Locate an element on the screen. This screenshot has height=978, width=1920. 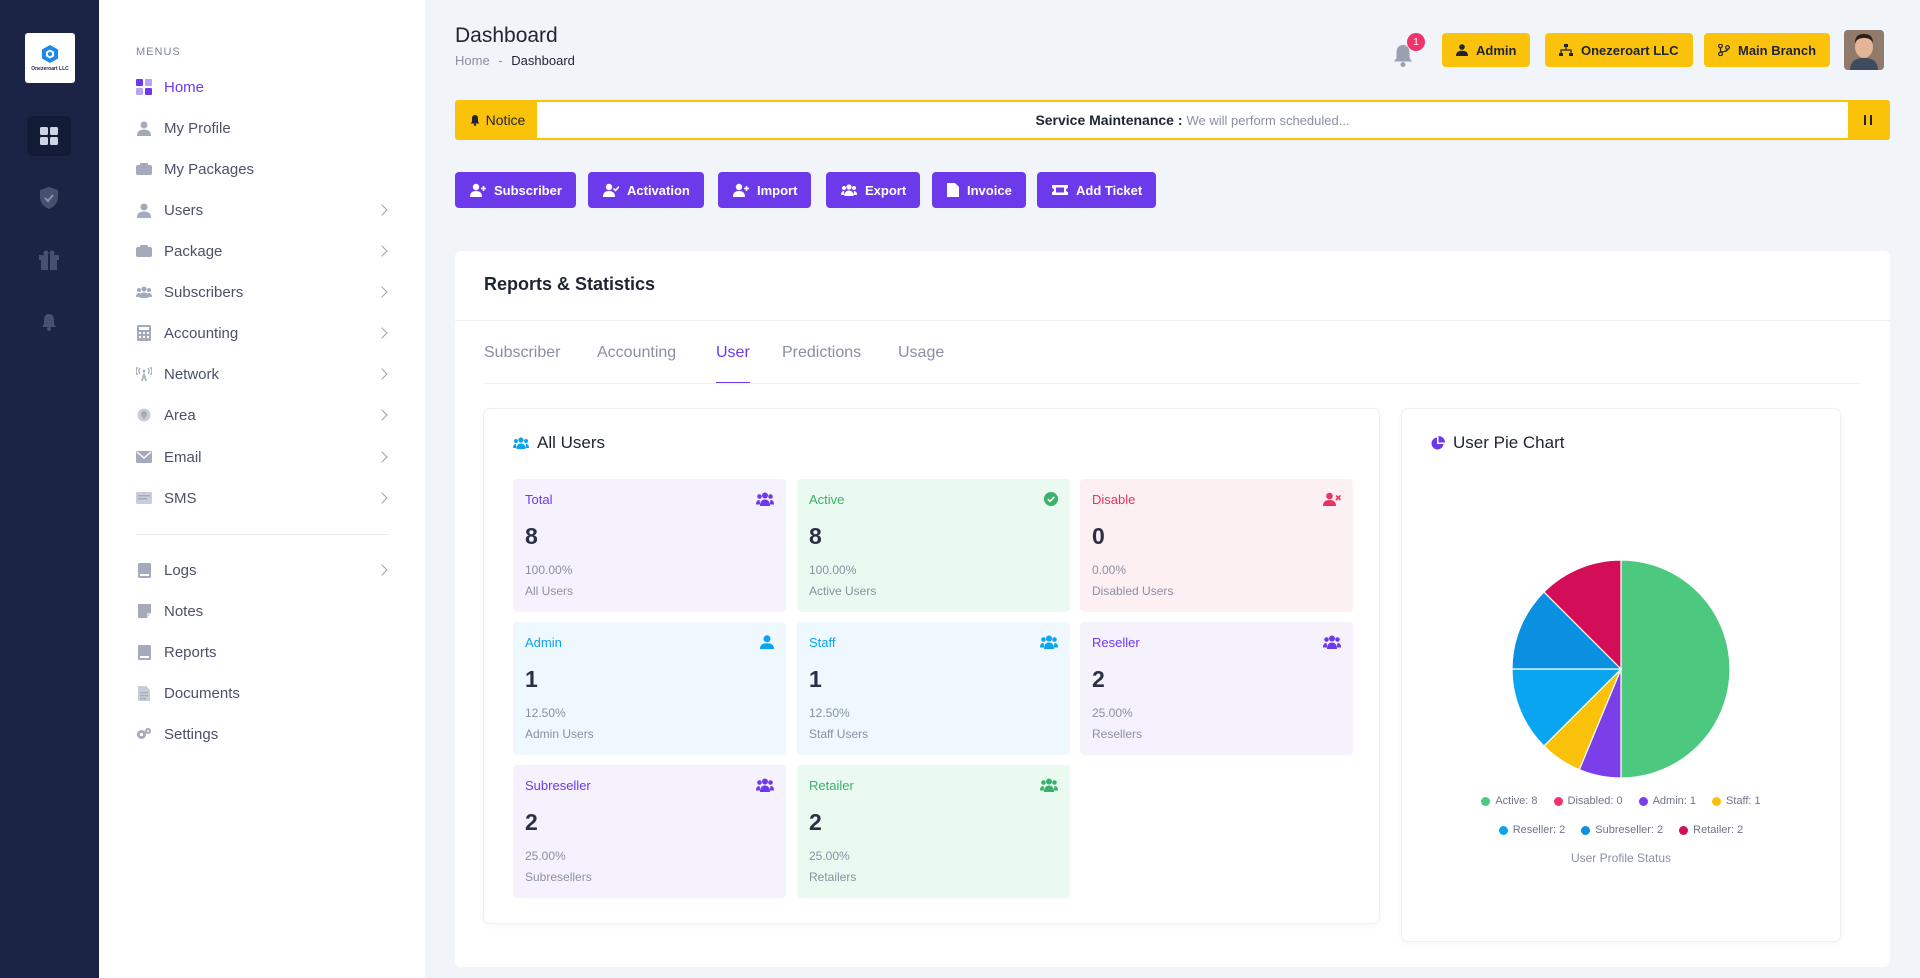
add-subscriber-button: Subscriber is located at coordinates (515, 190).